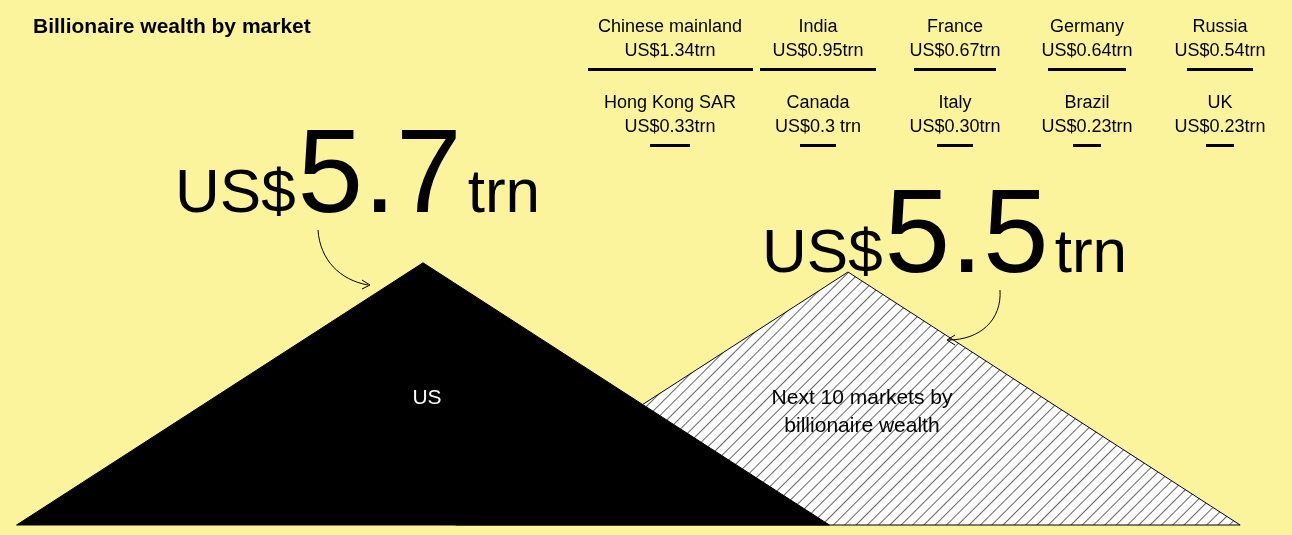  I want to click on category-label: US, so click(427, 397).